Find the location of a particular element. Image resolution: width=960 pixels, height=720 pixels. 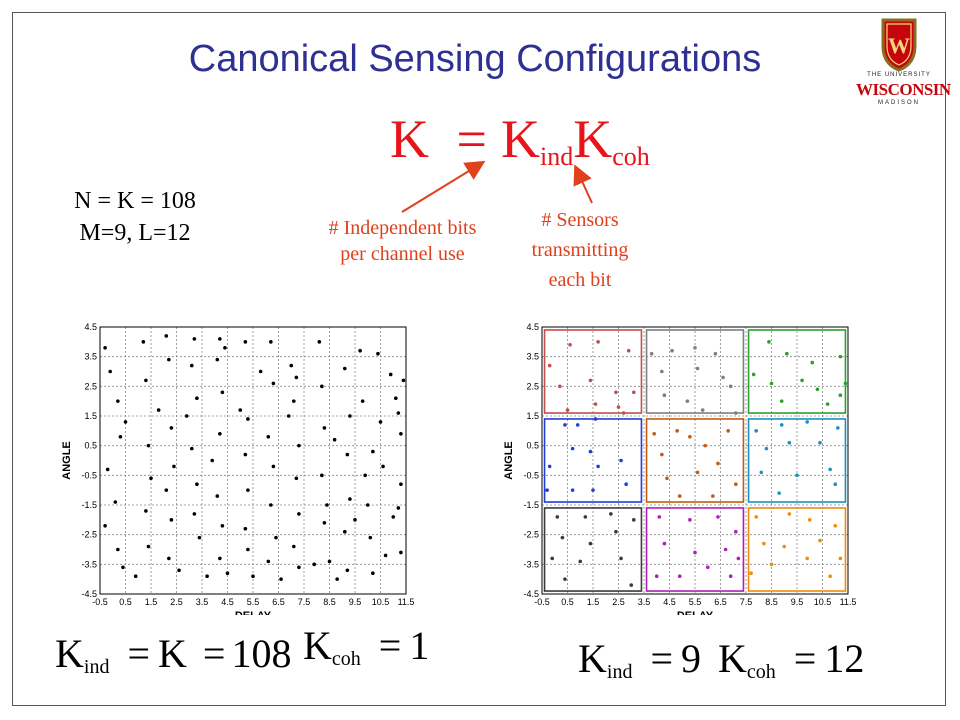

y-axis-label: ANGLE is located at coordinates (67, 460).